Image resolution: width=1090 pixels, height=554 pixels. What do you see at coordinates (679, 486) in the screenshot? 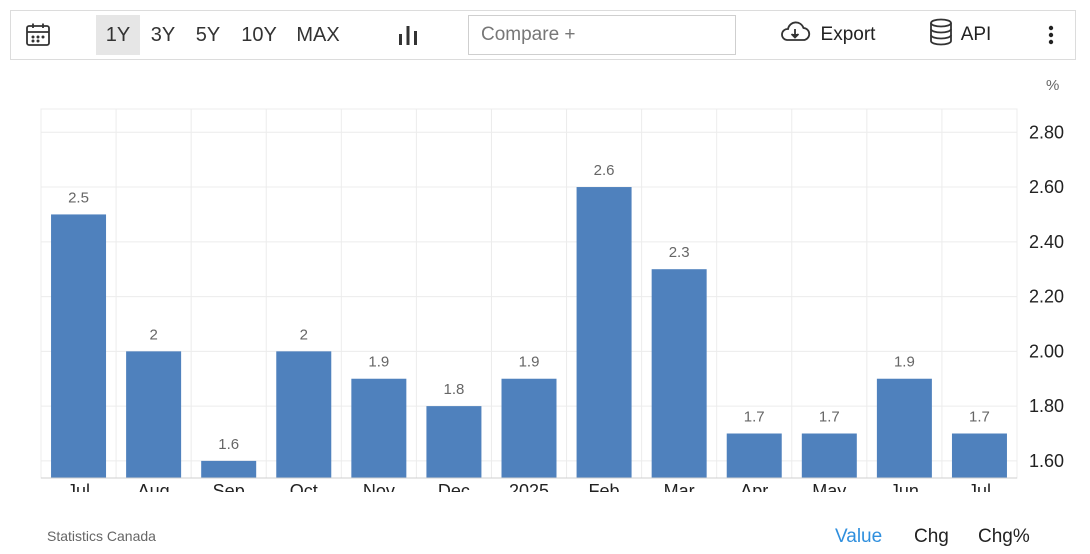
I see `x-tick-label: Mar` at bounding box center [679, 486].